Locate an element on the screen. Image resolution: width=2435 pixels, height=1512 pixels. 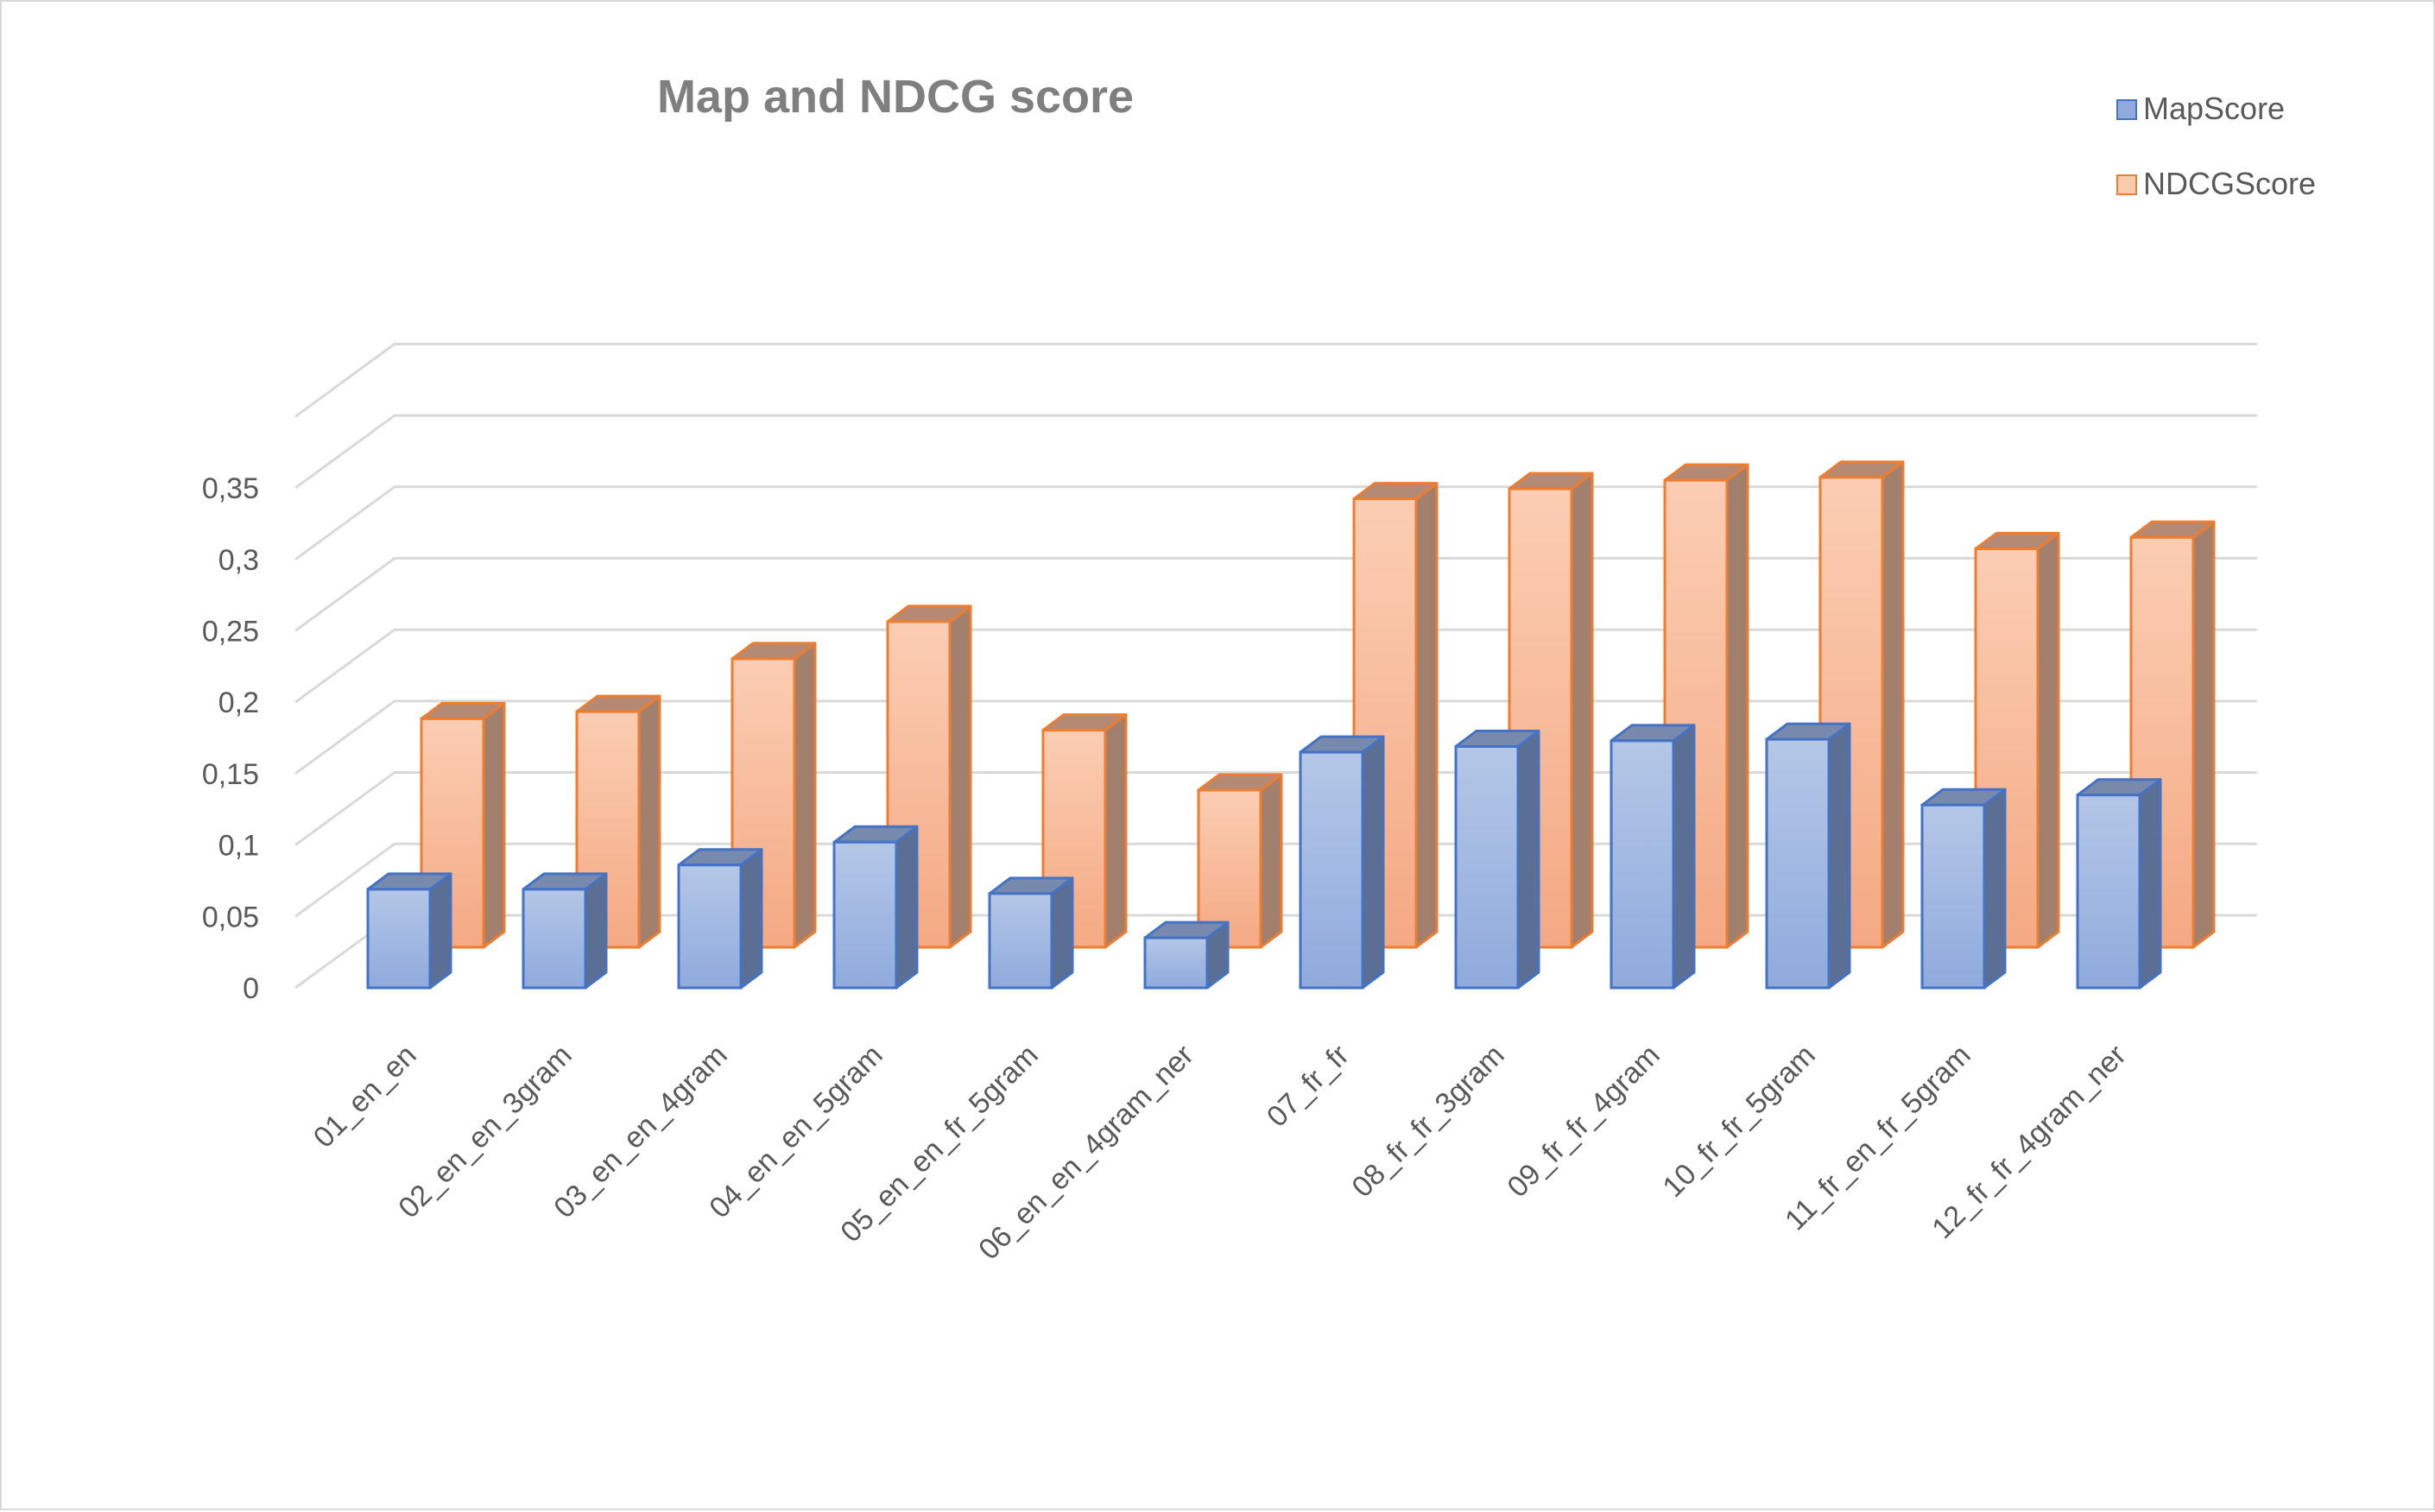
x-category-label: 10_fr_fr_5gram is located at coordinates (1739, 1121).